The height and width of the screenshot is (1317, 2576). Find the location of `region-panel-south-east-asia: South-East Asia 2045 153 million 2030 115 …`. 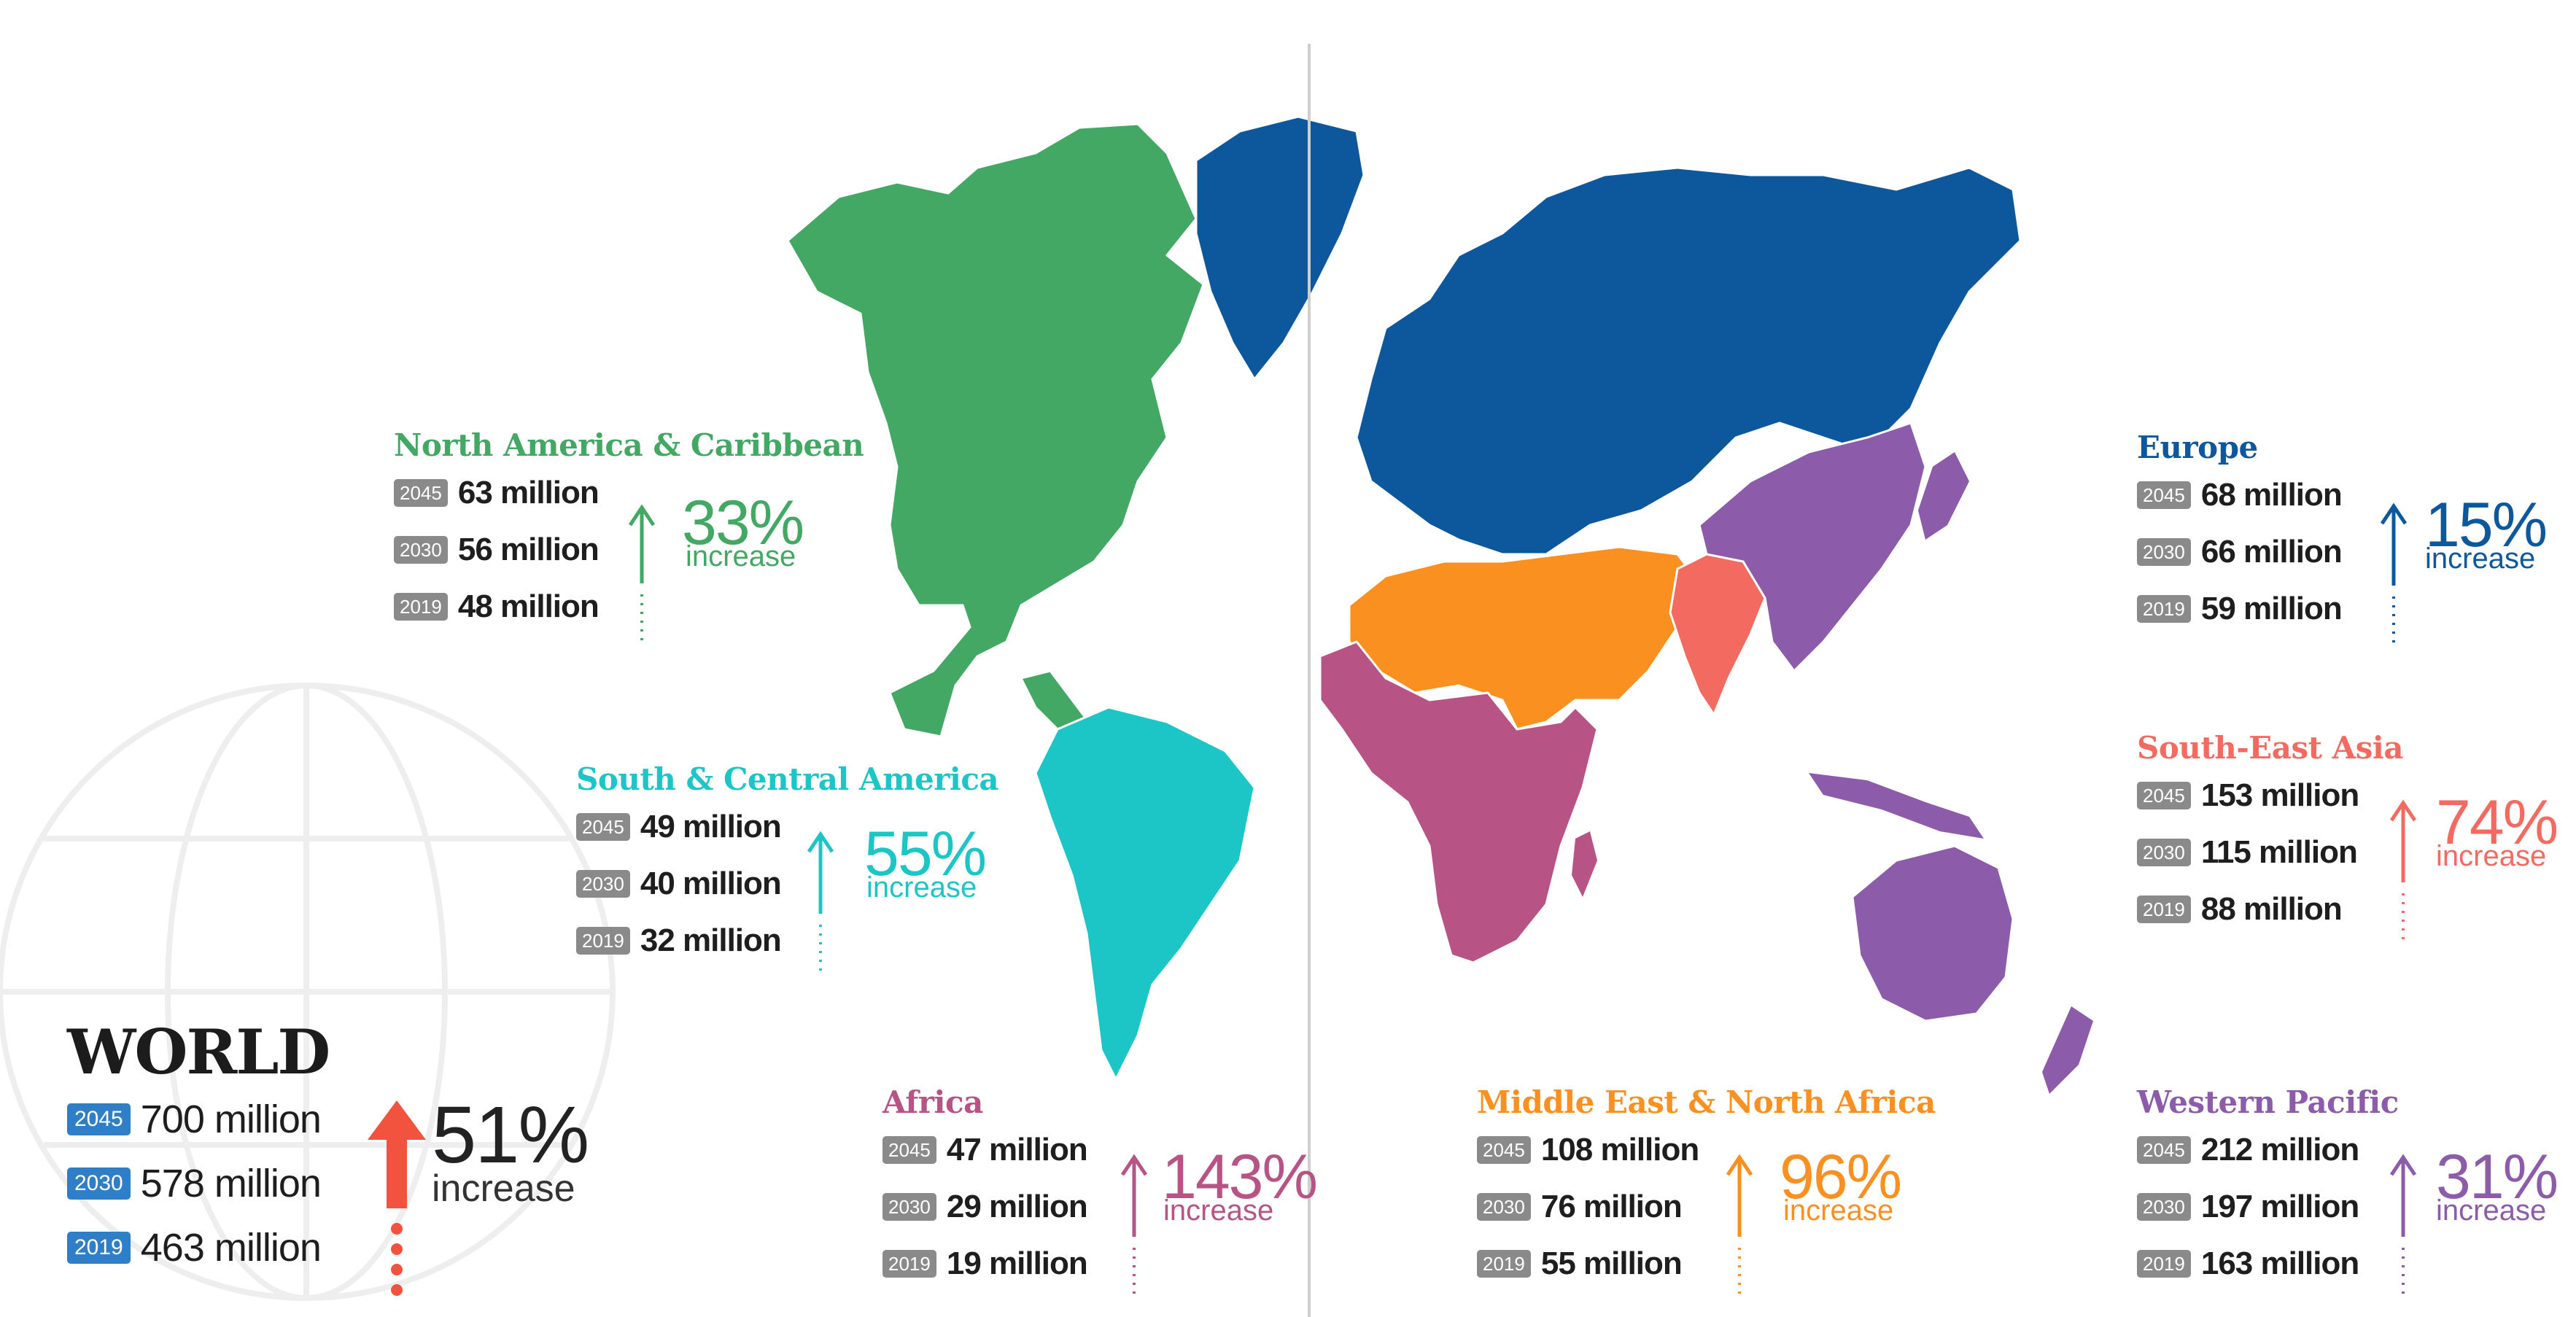

region-panel-south-east-asia: South-East Asia 2045 153 million 2030 115 … is located at coordinates (2352, 838).